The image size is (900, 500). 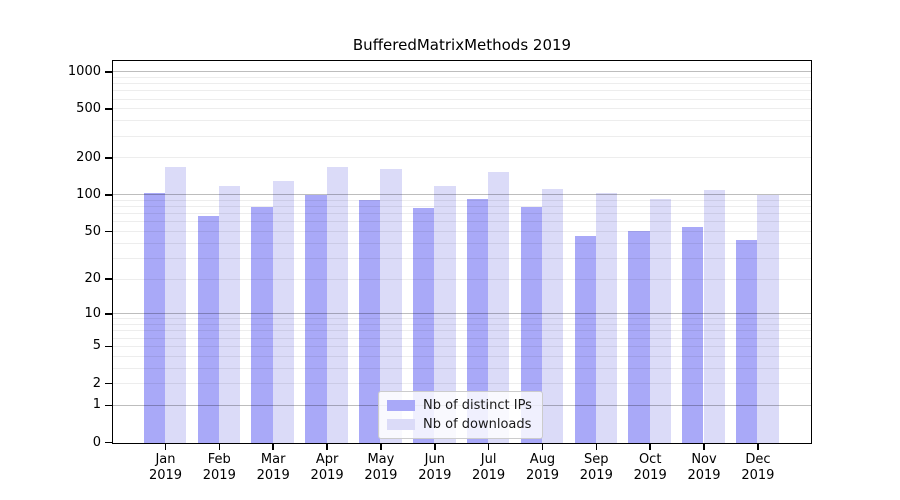 I want to click on y-tick-label-20: 20, so click(x=92, y=279).